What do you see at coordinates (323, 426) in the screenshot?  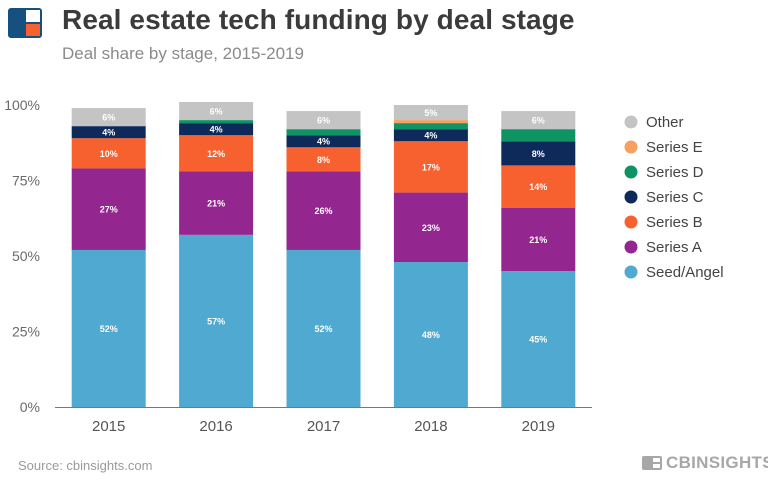 I see `x-tick-label: 2017` at bounding box center [323, 426].